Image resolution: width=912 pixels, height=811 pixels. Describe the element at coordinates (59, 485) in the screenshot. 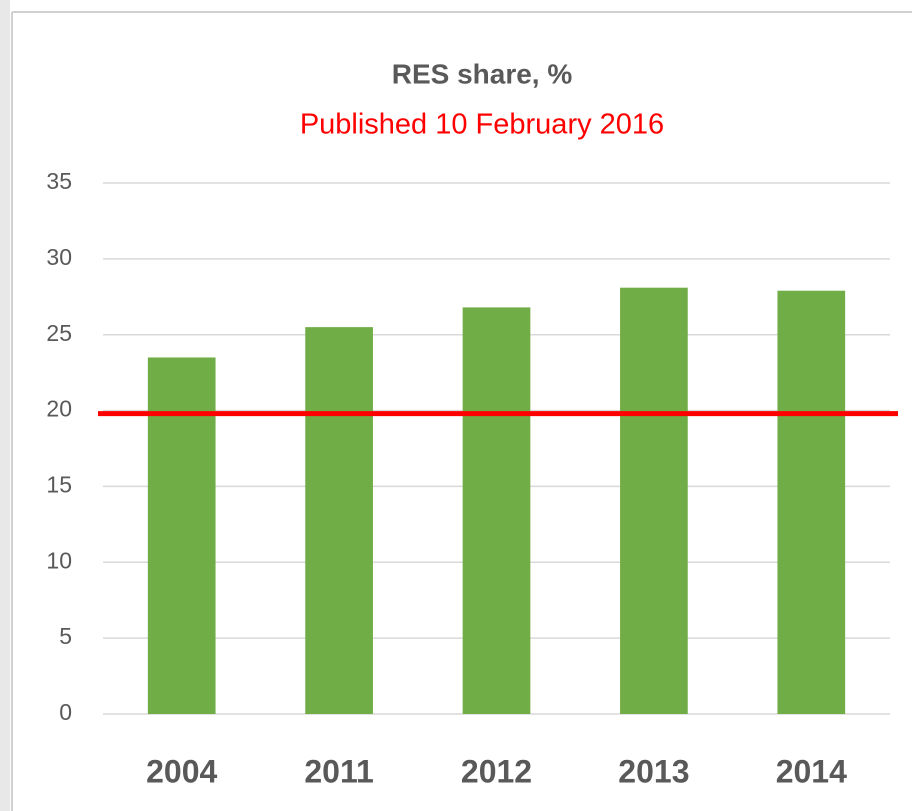

I see `y-tick-label: 15` at that location.